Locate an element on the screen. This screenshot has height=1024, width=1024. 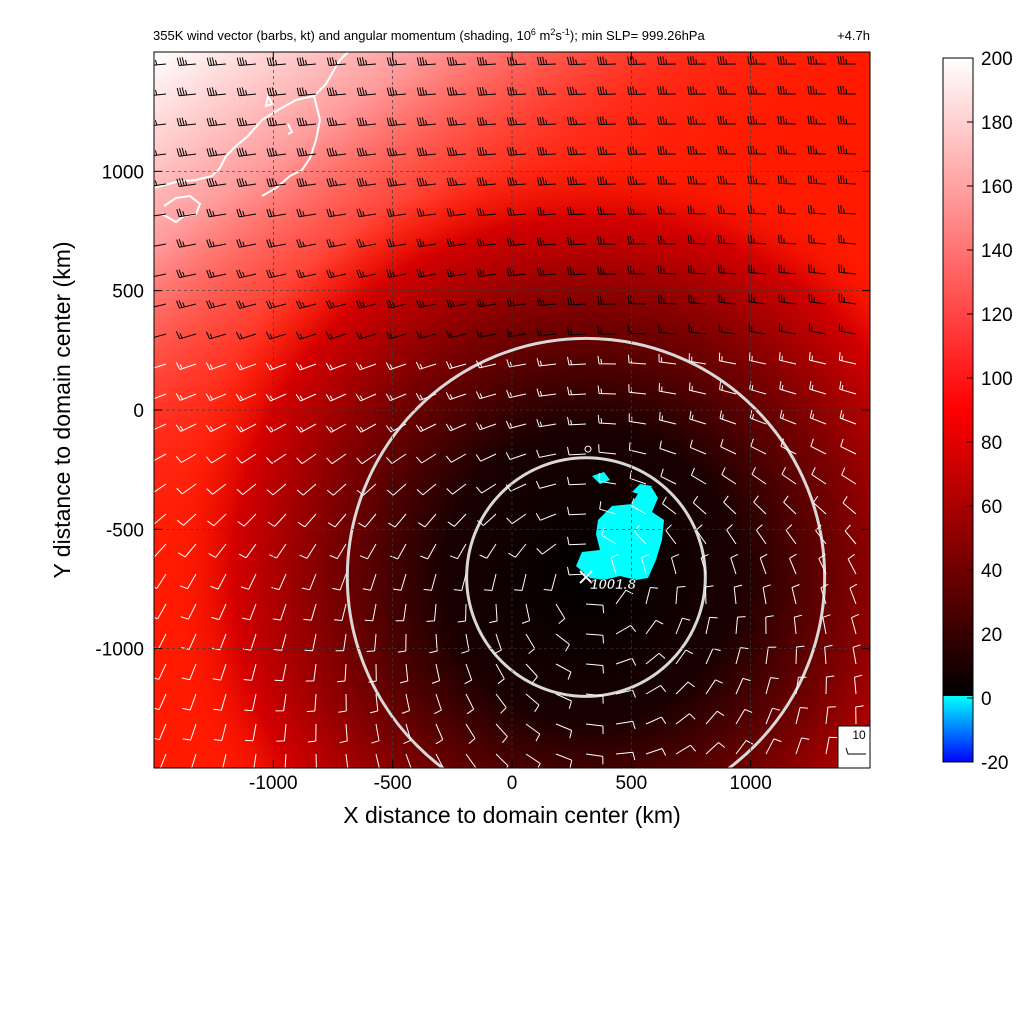
x-tick-label: 500 is located at coordinates (631, 783).